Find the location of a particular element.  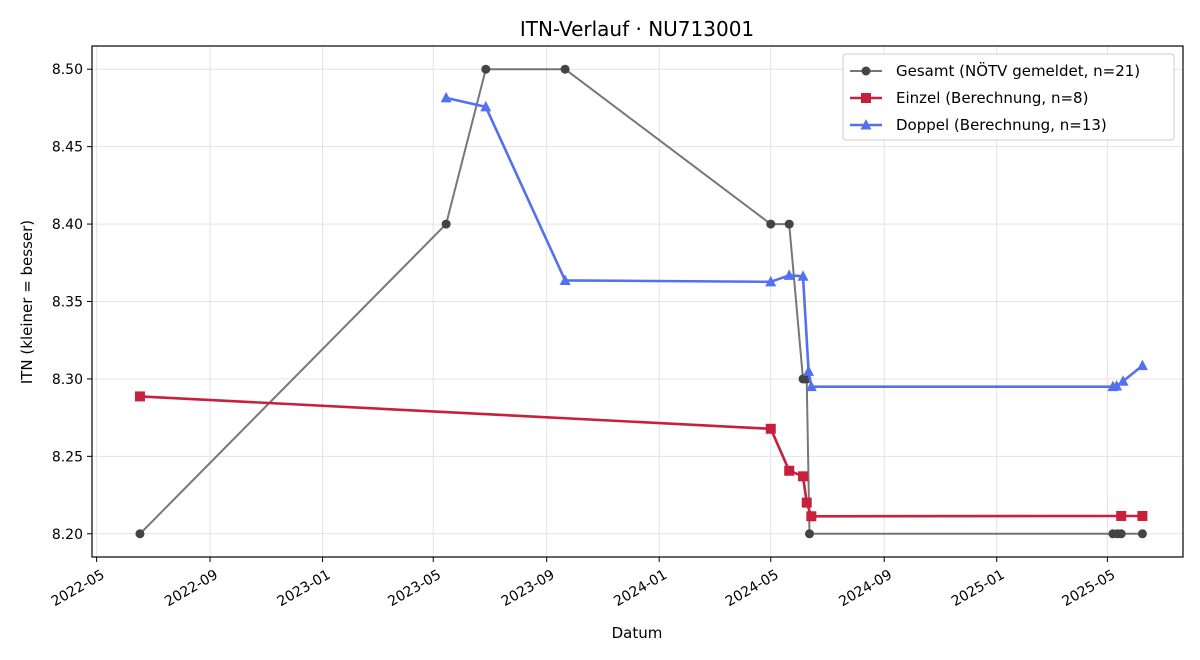

legend-entry-einzel: Einzel (Berechnung, n=8) is located at coordinates (969, 98).